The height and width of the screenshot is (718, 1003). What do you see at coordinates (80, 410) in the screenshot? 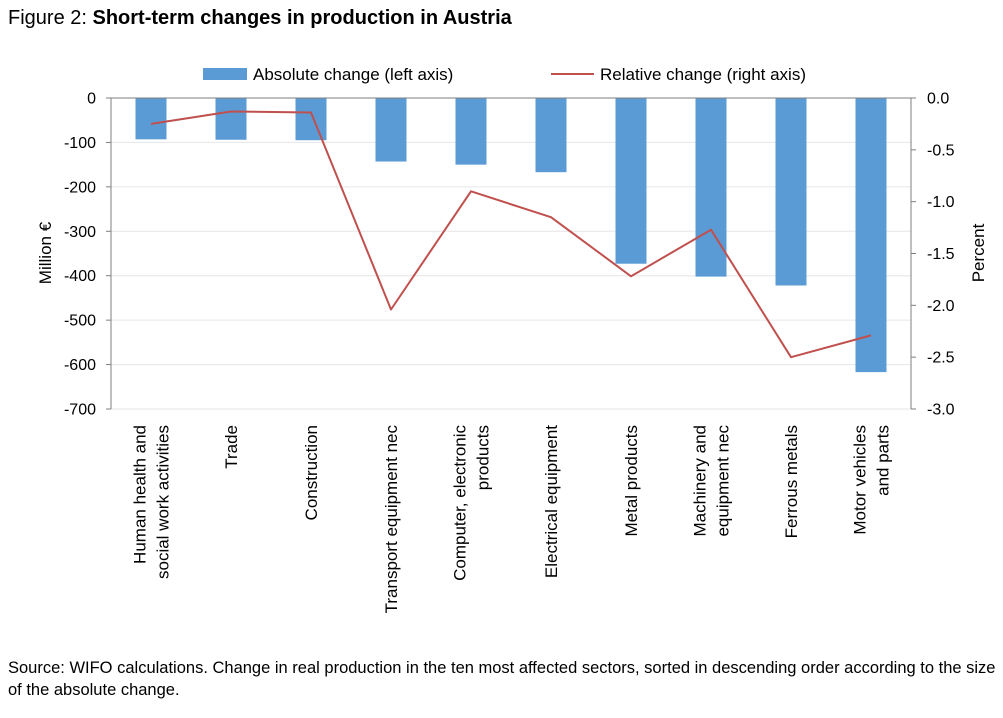
I see `left-axis-tick-label: -700` at bounding box center [80, 410].